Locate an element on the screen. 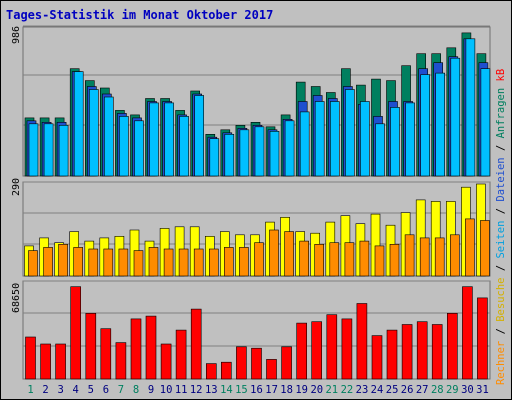  chart-title: Tages-Statistik im Monat Oktober 2017 is located at coordinates (140, 15).